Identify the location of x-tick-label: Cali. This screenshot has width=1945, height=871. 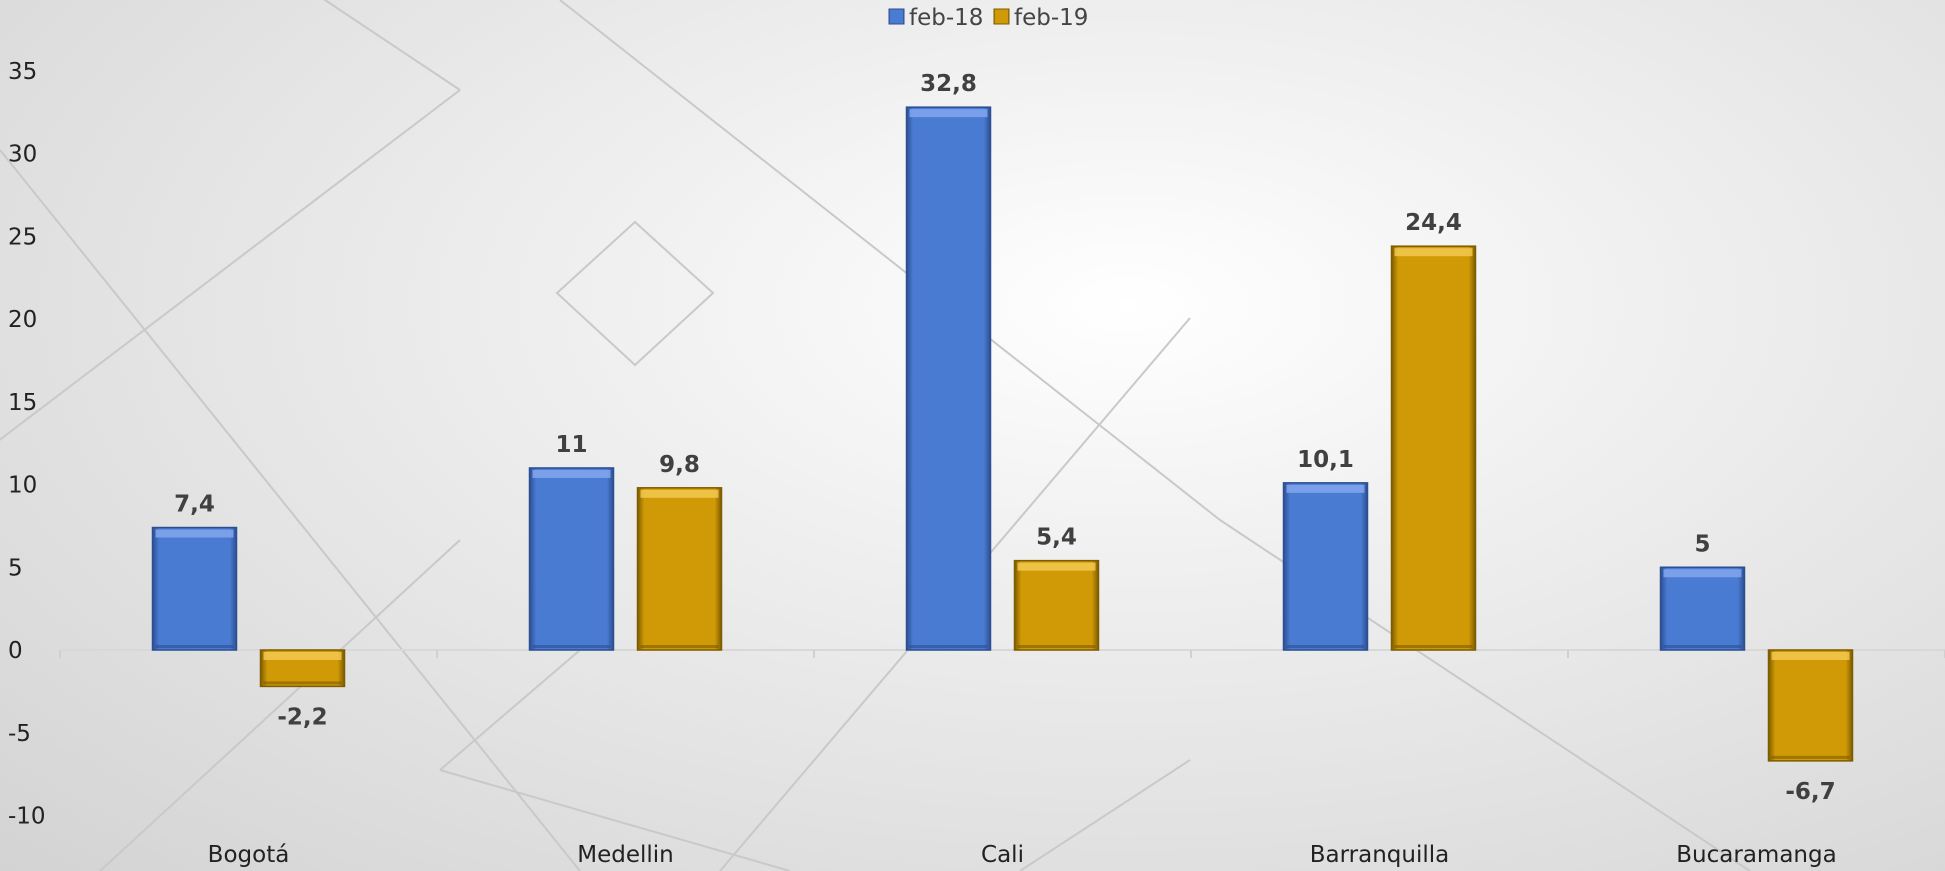
(1002, 855).